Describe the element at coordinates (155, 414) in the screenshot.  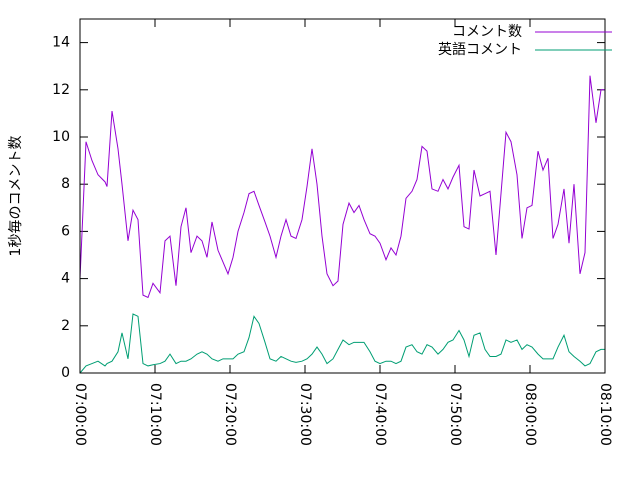
I see `x-tick-label: 07:10:00` at that location.